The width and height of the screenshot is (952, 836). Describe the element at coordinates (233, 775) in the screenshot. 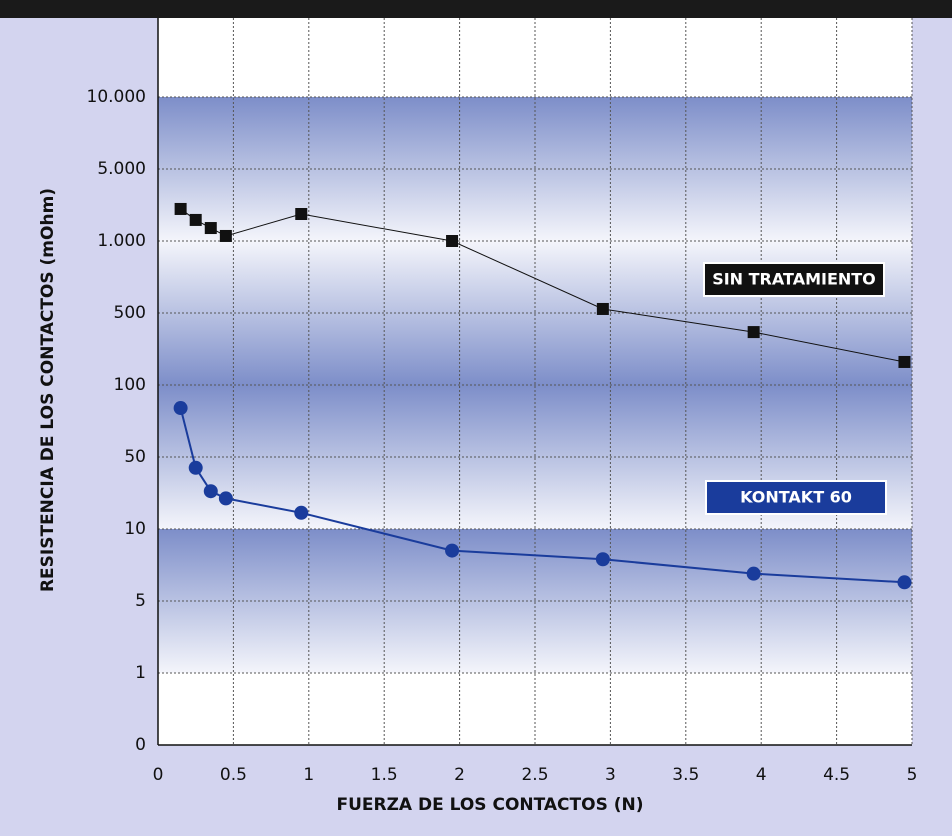

I see `x-tick-label: 0.5` at that location.